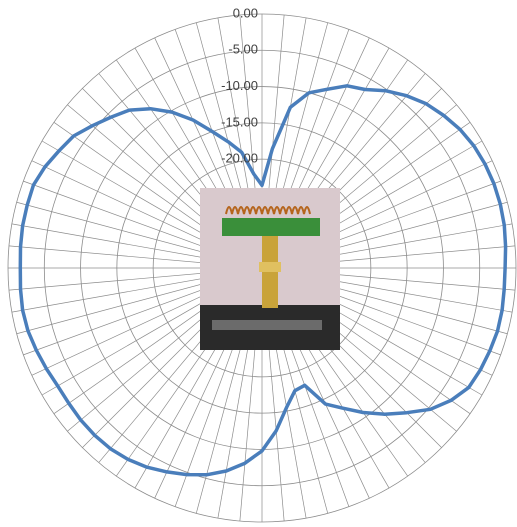 The width and height of the screenshot is (517, 527). What do you see at coordinates (243, 49) in the screenshot?
I see `r-tick-label: -5.00` at bounding box center [243, 49].